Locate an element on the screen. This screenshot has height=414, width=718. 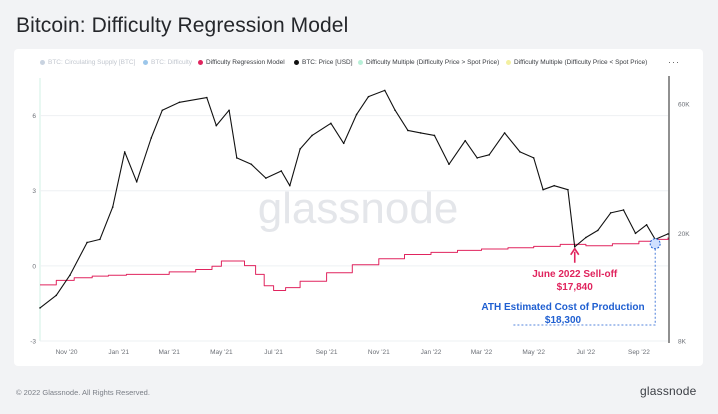
x-tick-label: Sep '22 is located at coordinates (639, 352).